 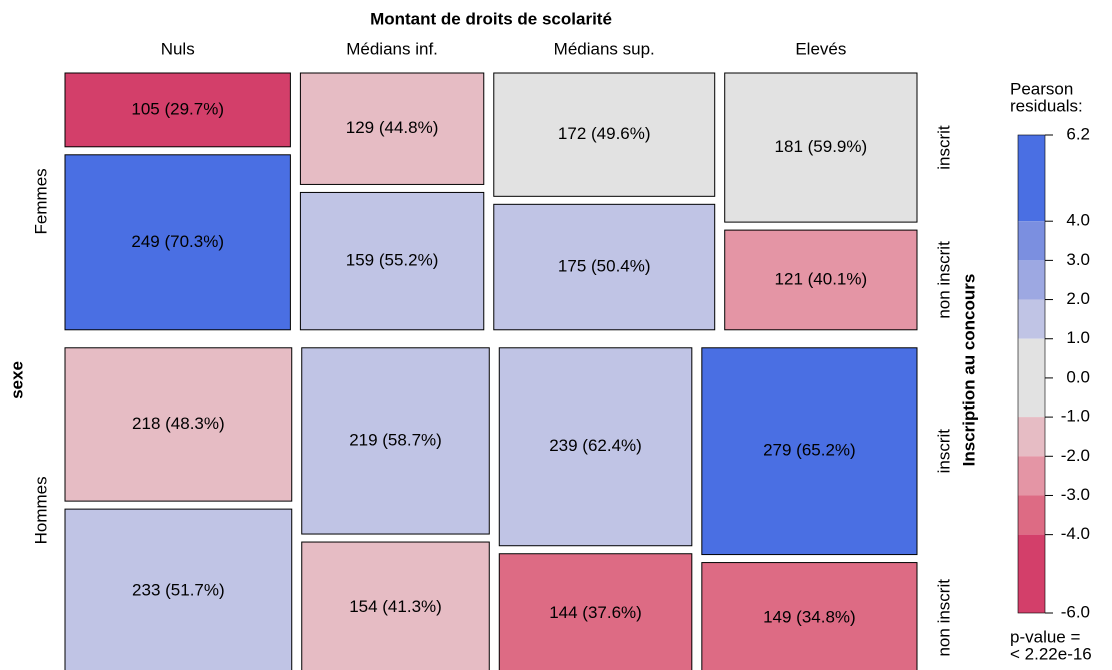 I want to click on cell-label: 149 (34.8%), so click(x=809, y=616).